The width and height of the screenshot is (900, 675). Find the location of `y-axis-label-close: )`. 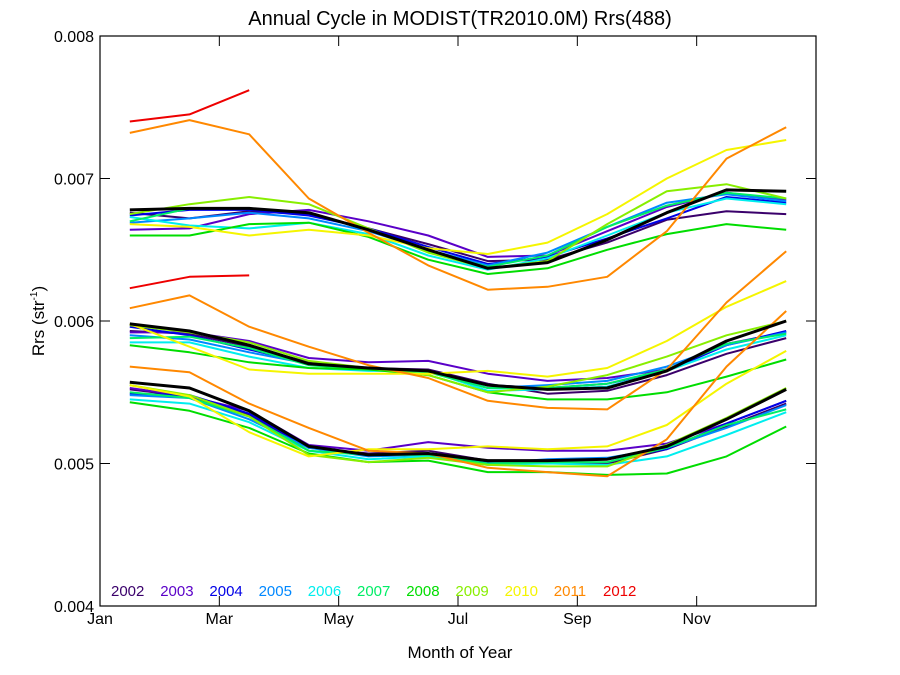

y-axis-label-close: ) is located at coordinates (38, 289).